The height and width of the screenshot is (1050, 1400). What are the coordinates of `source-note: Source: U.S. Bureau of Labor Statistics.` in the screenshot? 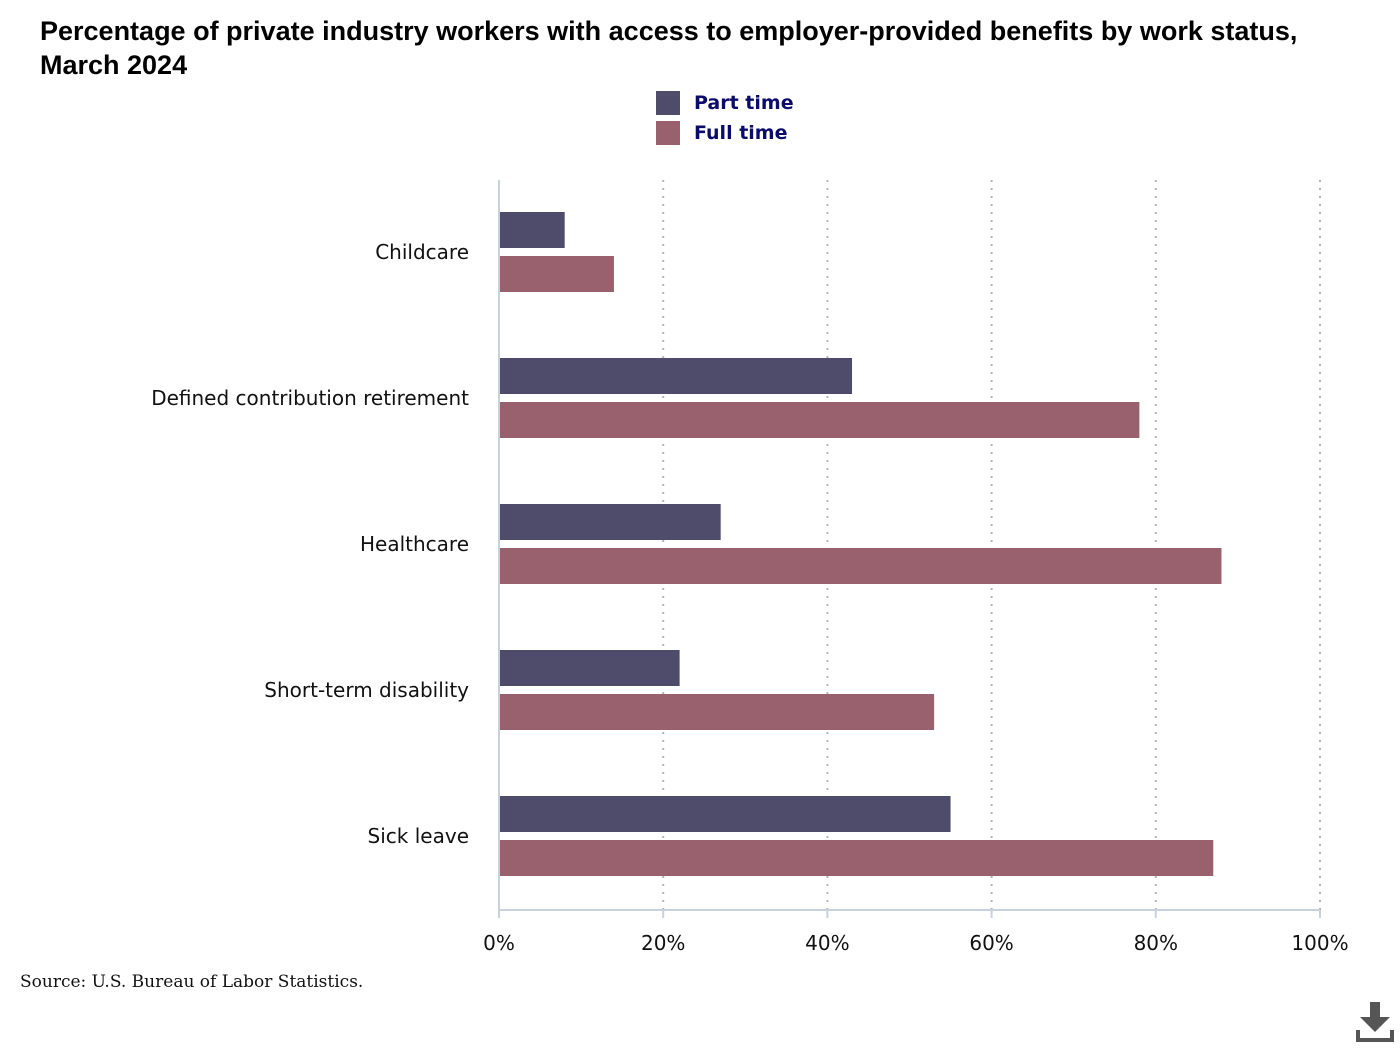 It's located at (192, 982).